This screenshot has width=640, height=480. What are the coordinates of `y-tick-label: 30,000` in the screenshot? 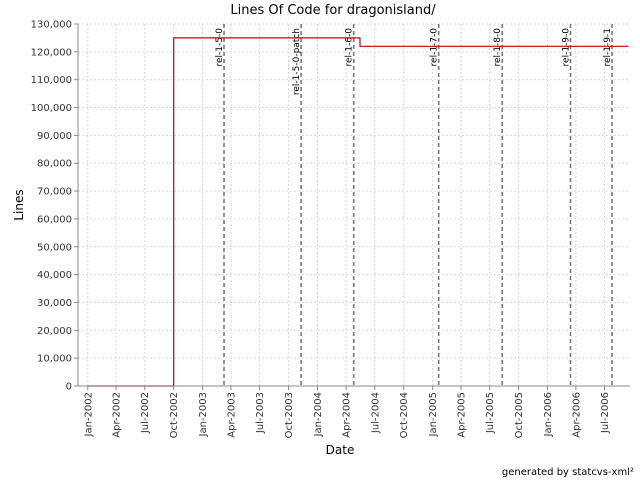 It's located at (54, 303).